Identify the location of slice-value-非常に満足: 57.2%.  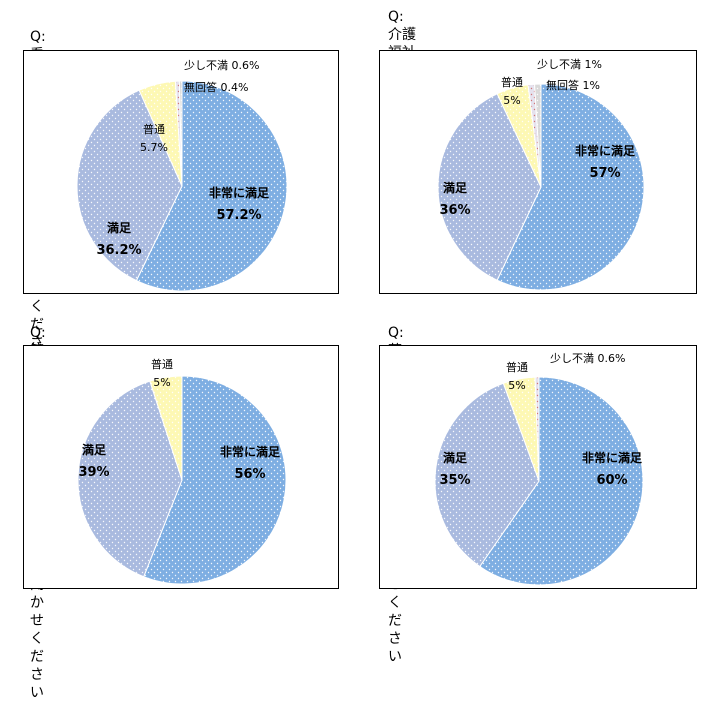
(238, 215).